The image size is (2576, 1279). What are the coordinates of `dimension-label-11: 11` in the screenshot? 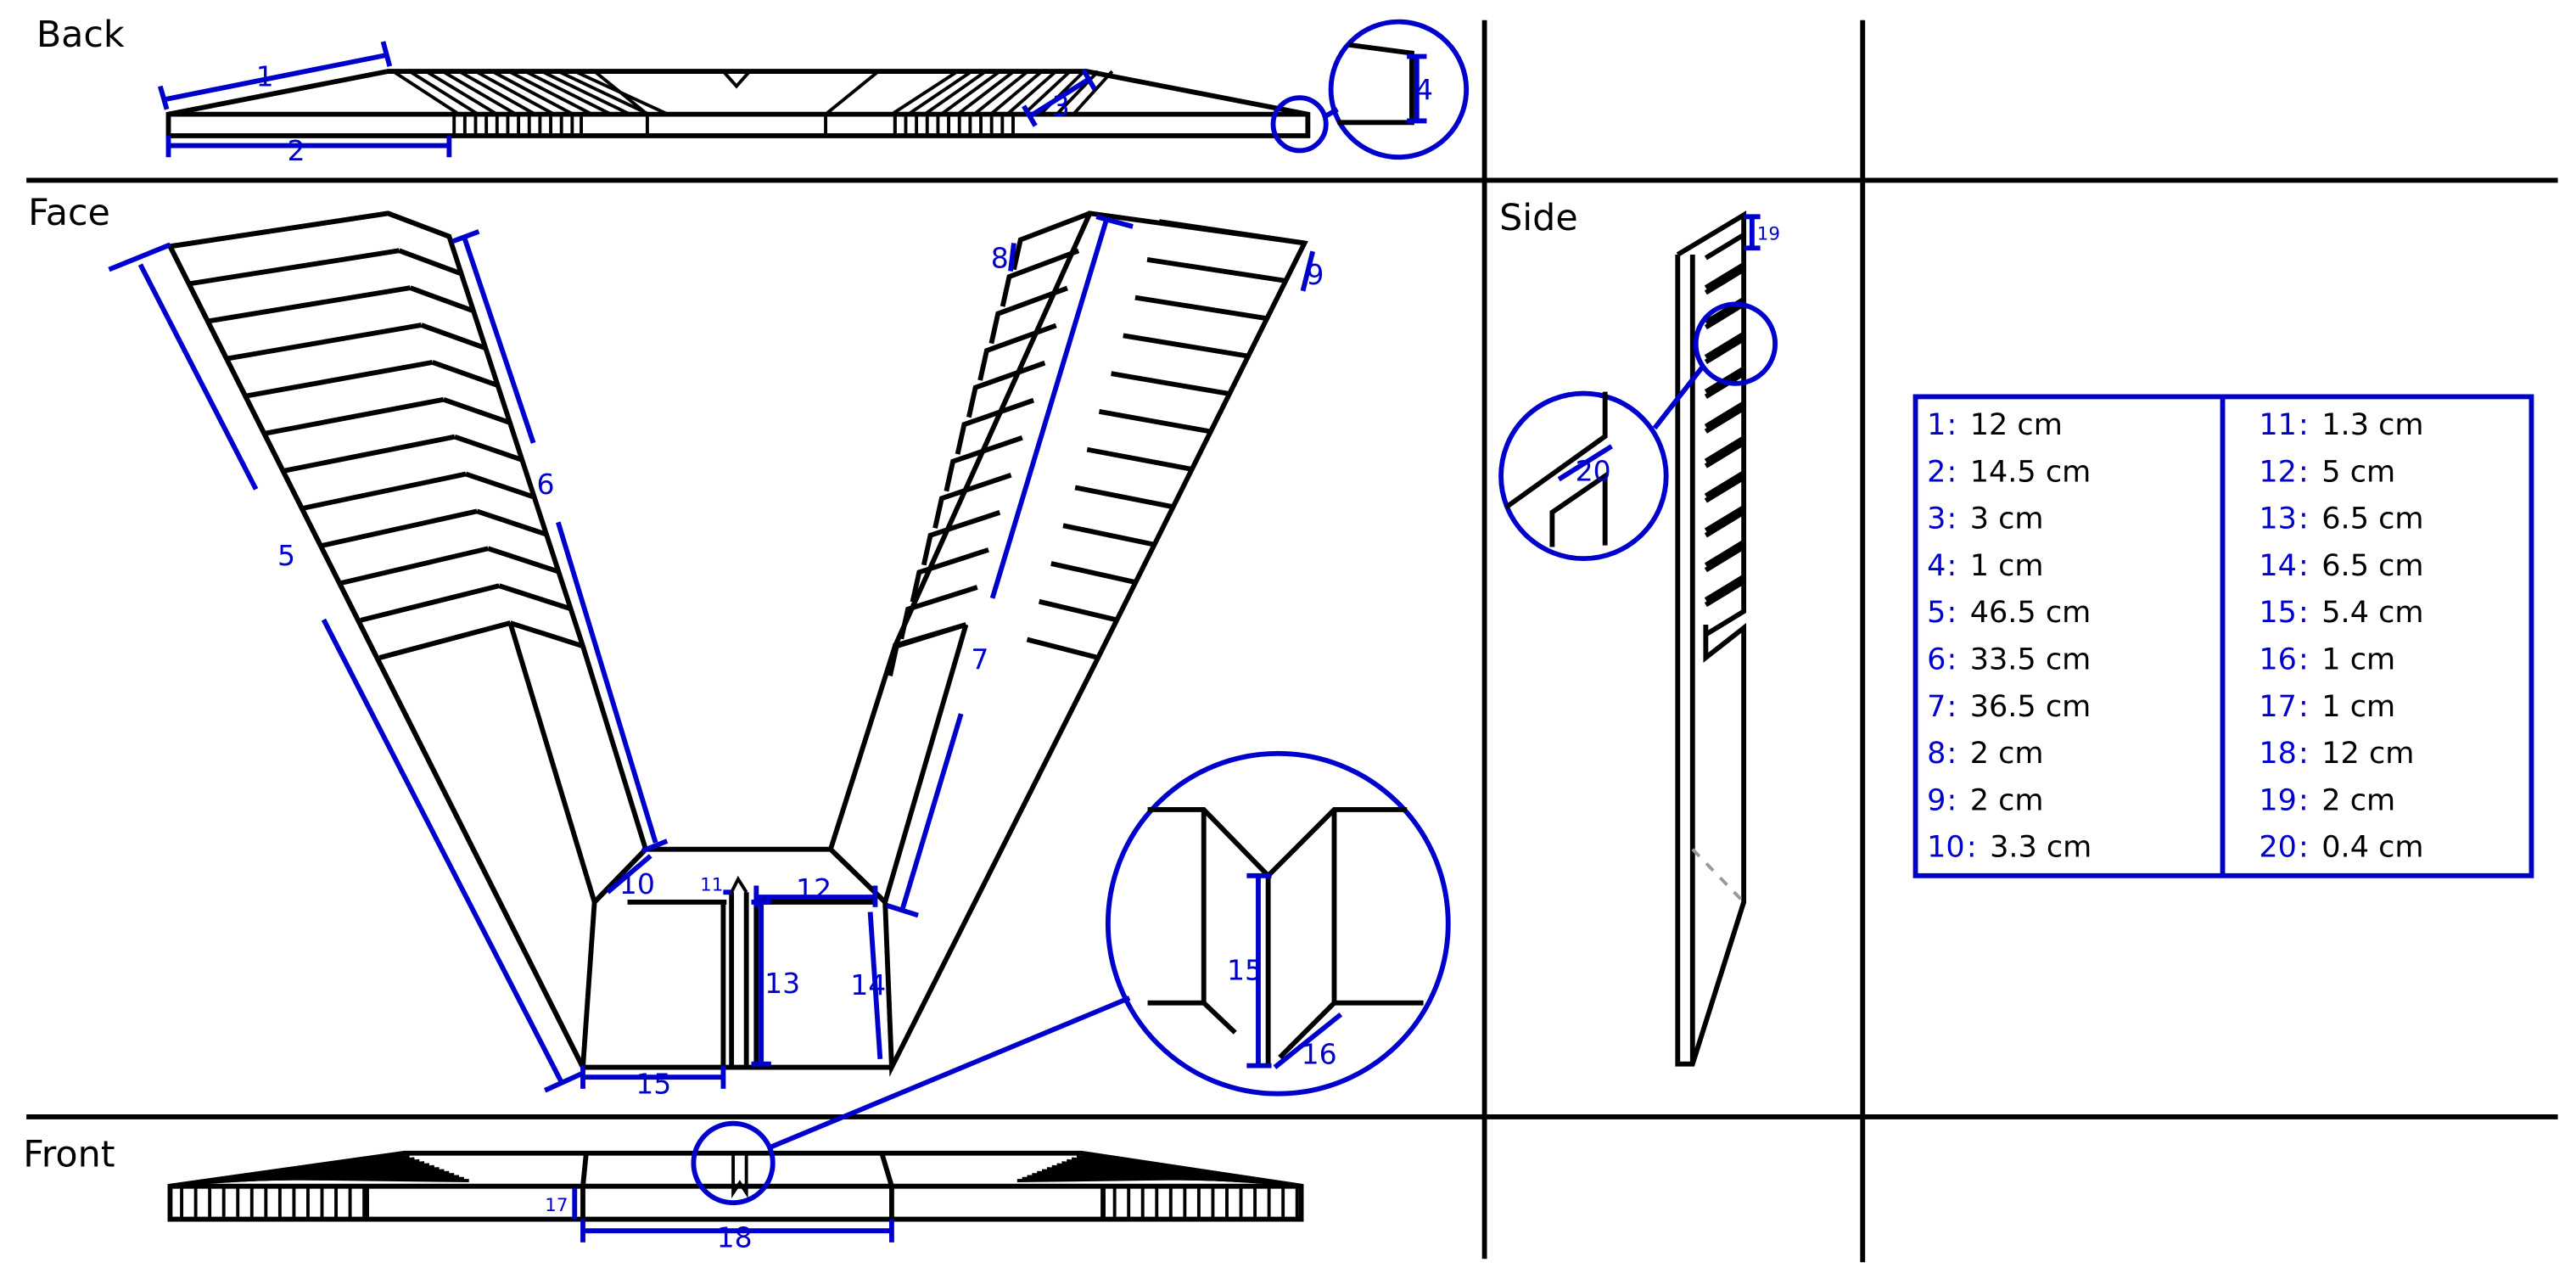 It's located at (711, 884).